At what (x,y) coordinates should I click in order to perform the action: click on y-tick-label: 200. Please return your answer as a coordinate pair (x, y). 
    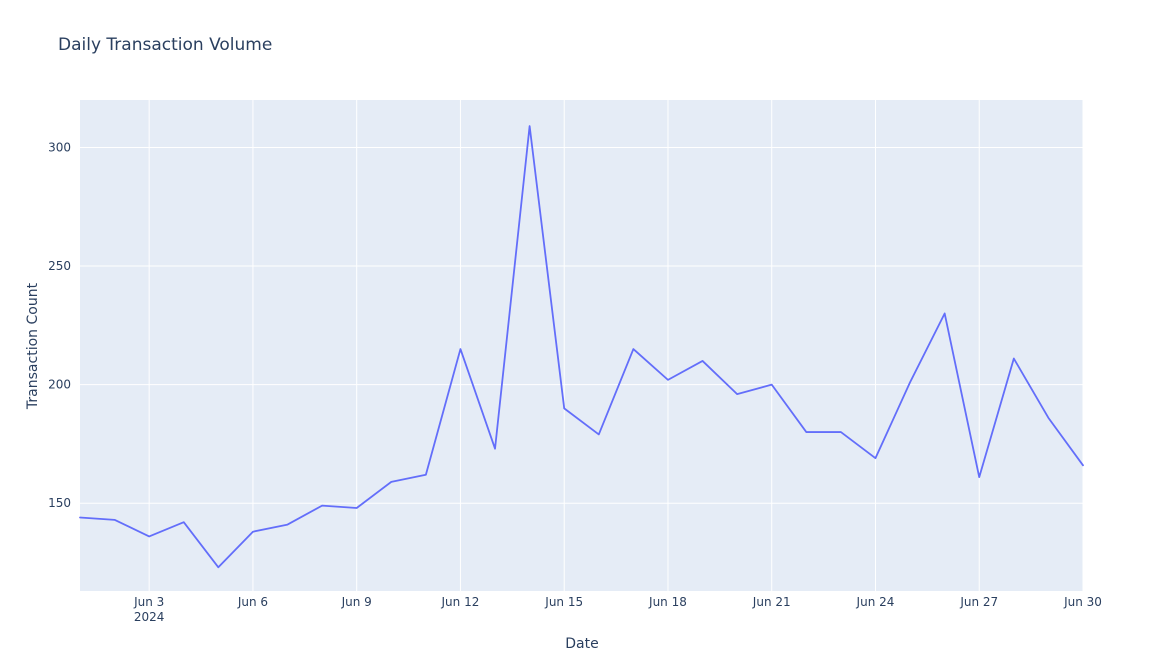
    Looking at the image, I should click on (59, 385).